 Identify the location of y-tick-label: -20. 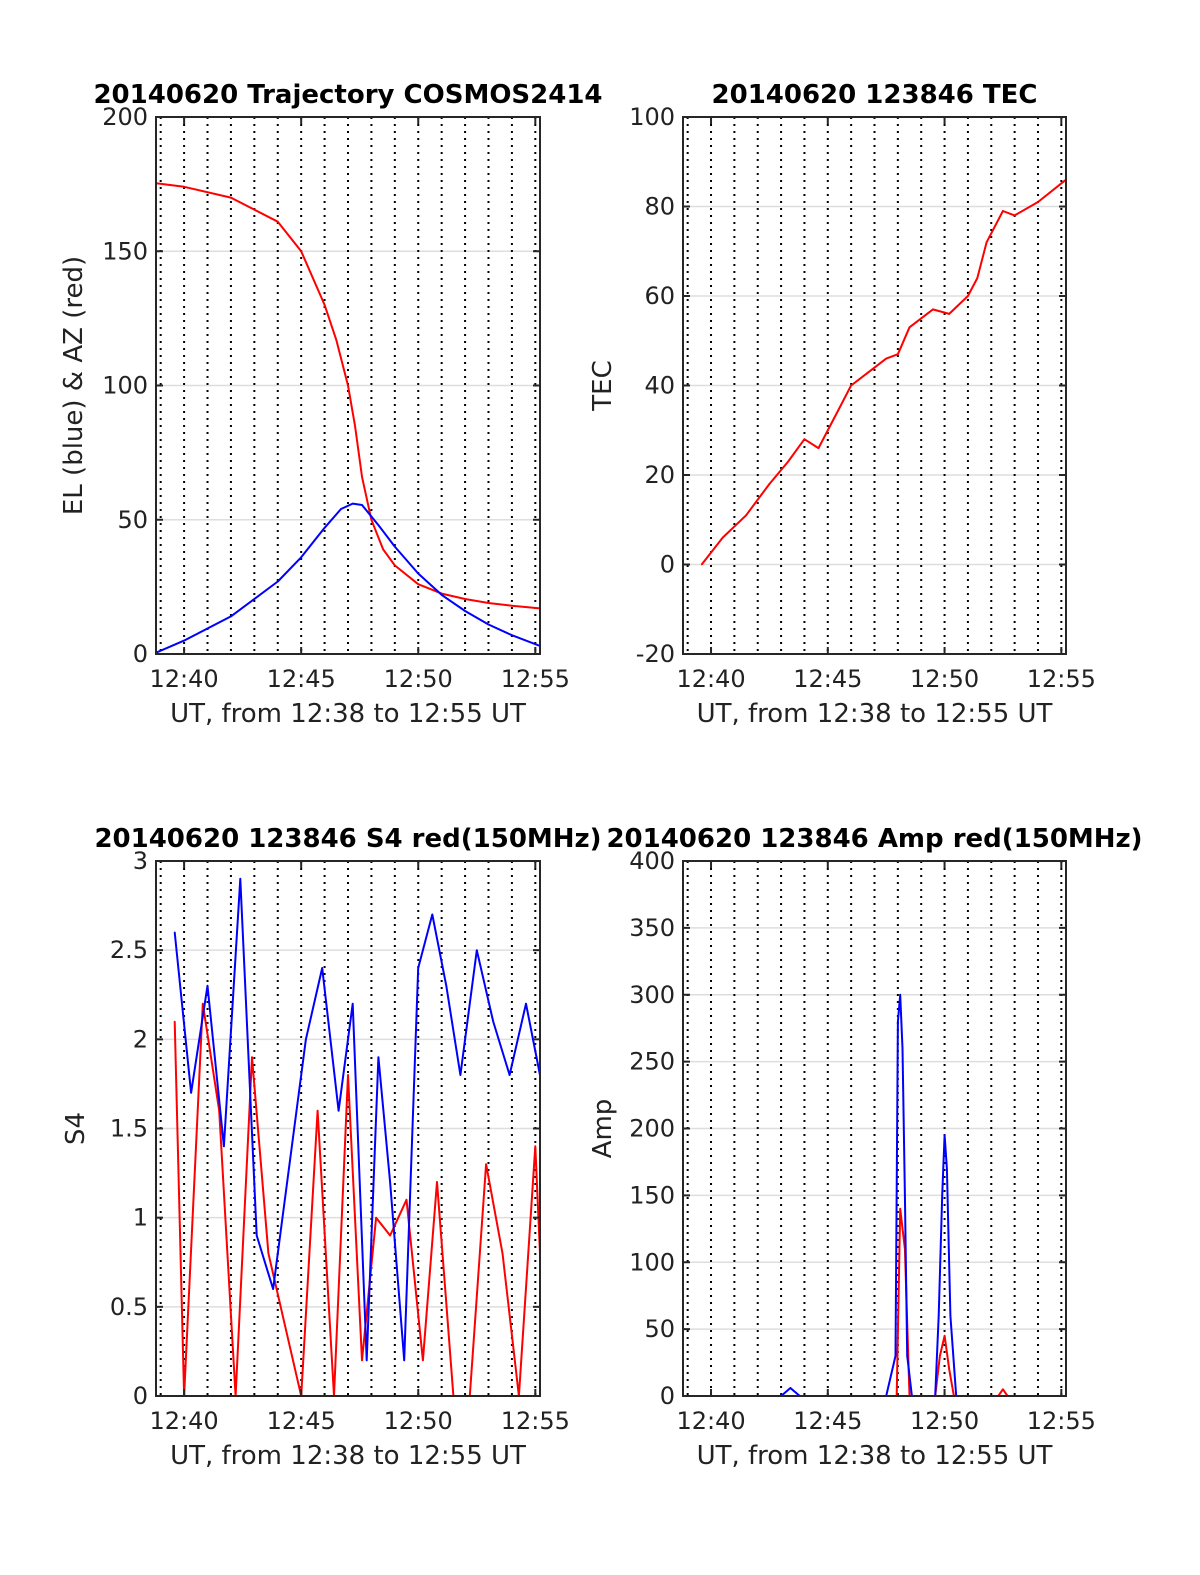
(655, 654).